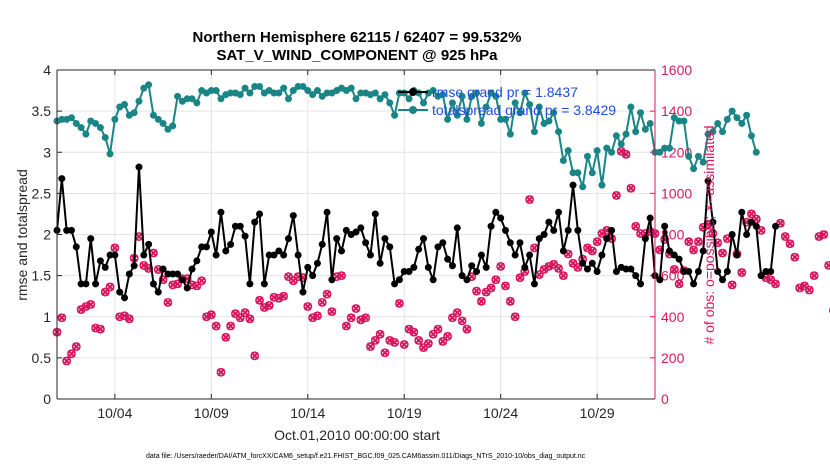 This screenshot has height=470, width=830. Describe the element at coordinates (47, 317) in the screenshot. I see `y-tick-label-2: 1` at that location.